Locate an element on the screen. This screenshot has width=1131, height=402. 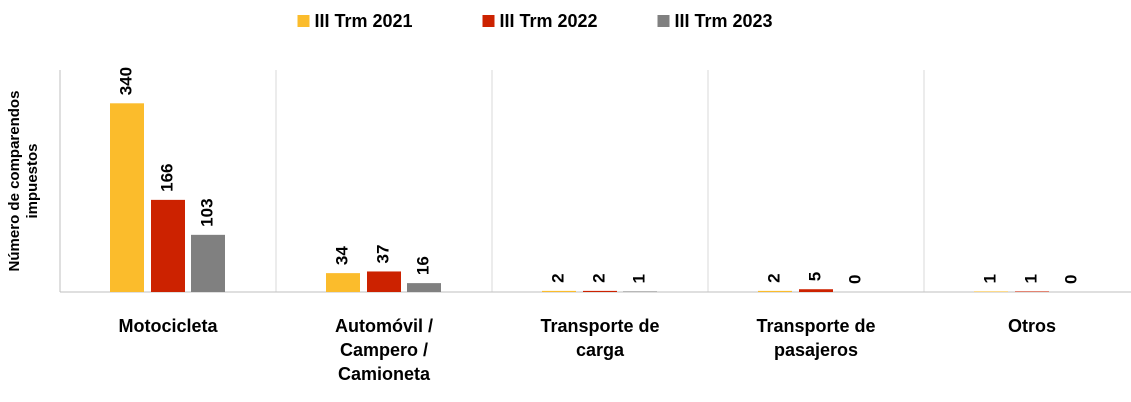
data-label: 103 is located at coordinates (206, 212).